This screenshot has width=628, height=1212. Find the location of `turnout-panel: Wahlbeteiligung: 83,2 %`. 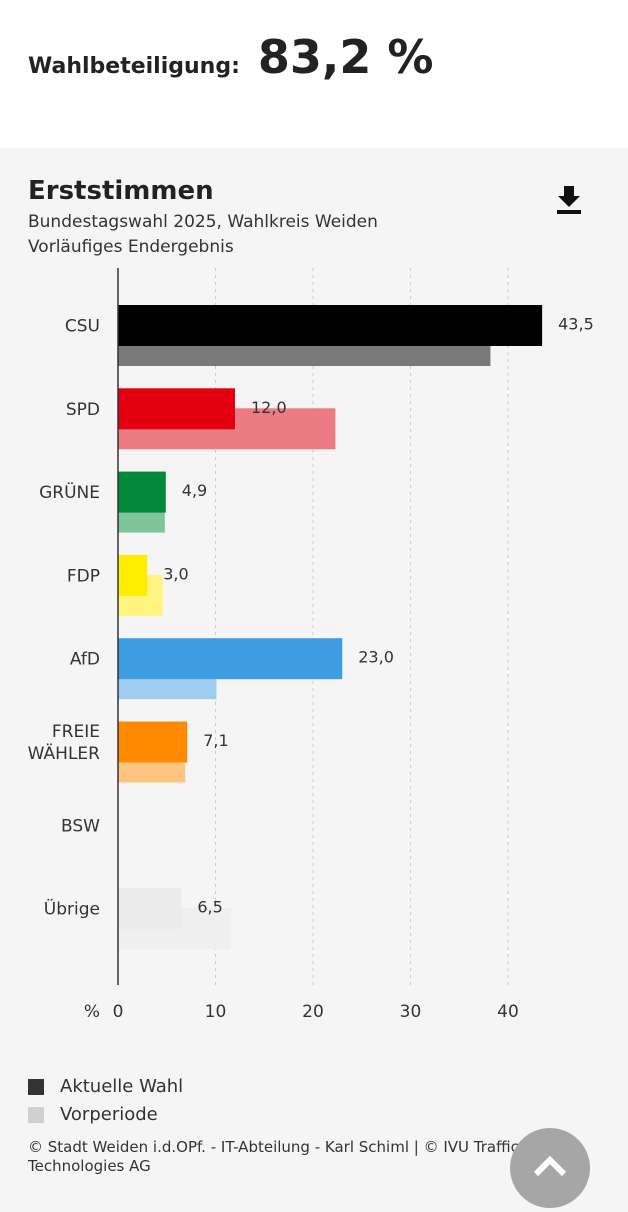

turnout-panel: Wahlbeteiligung: 83,2 % is located at coordinates (314, 74).